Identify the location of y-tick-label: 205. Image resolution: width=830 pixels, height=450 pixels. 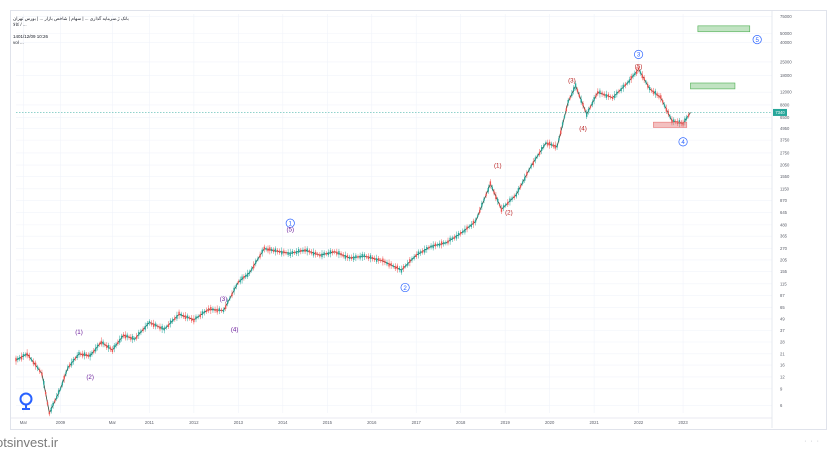
(784, 259).